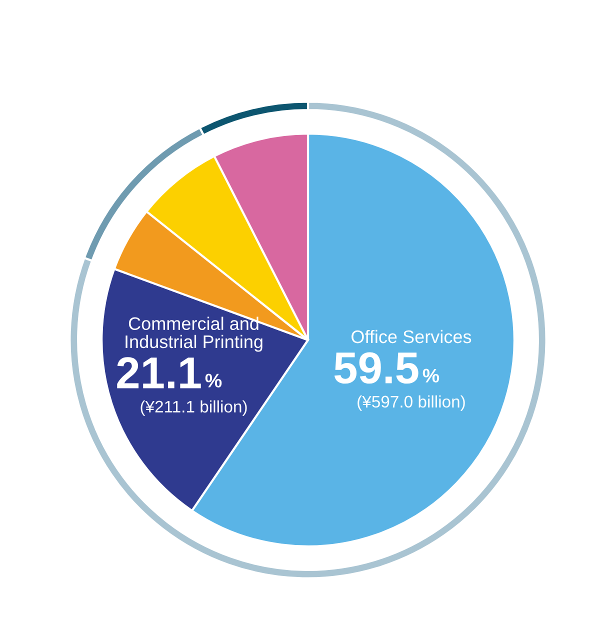 The height and width of the screenshot is (637, 600). Describe the element at coordinates (411, 403) in the screenshot. I see `text: (¥597.0 billion)` at that location.